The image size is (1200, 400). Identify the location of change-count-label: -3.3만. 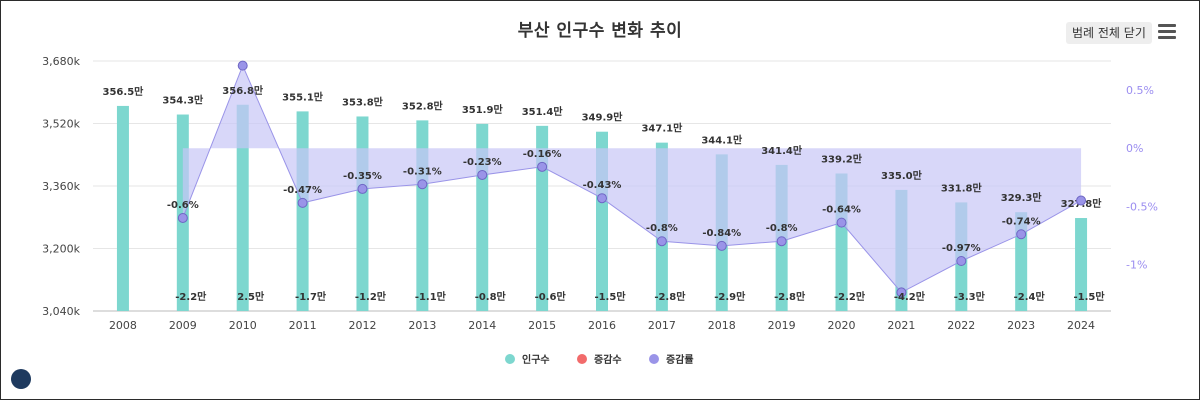
(970, 296).